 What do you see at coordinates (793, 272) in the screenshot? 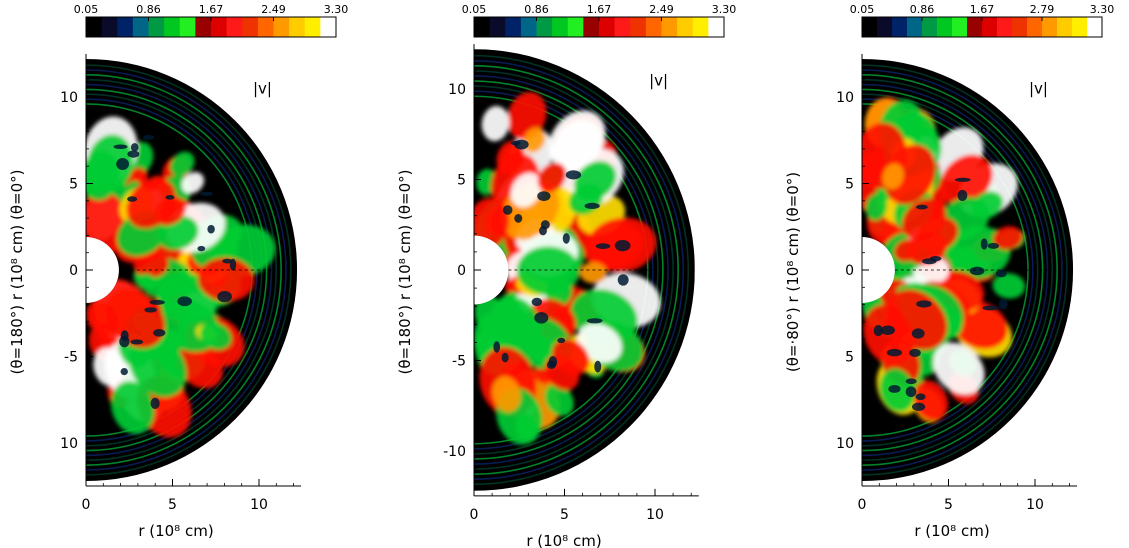
I see `y-axis-title: (θ=·80°) r (10⁸ cm) (θ=0°)` at bounding box center [793, 272].